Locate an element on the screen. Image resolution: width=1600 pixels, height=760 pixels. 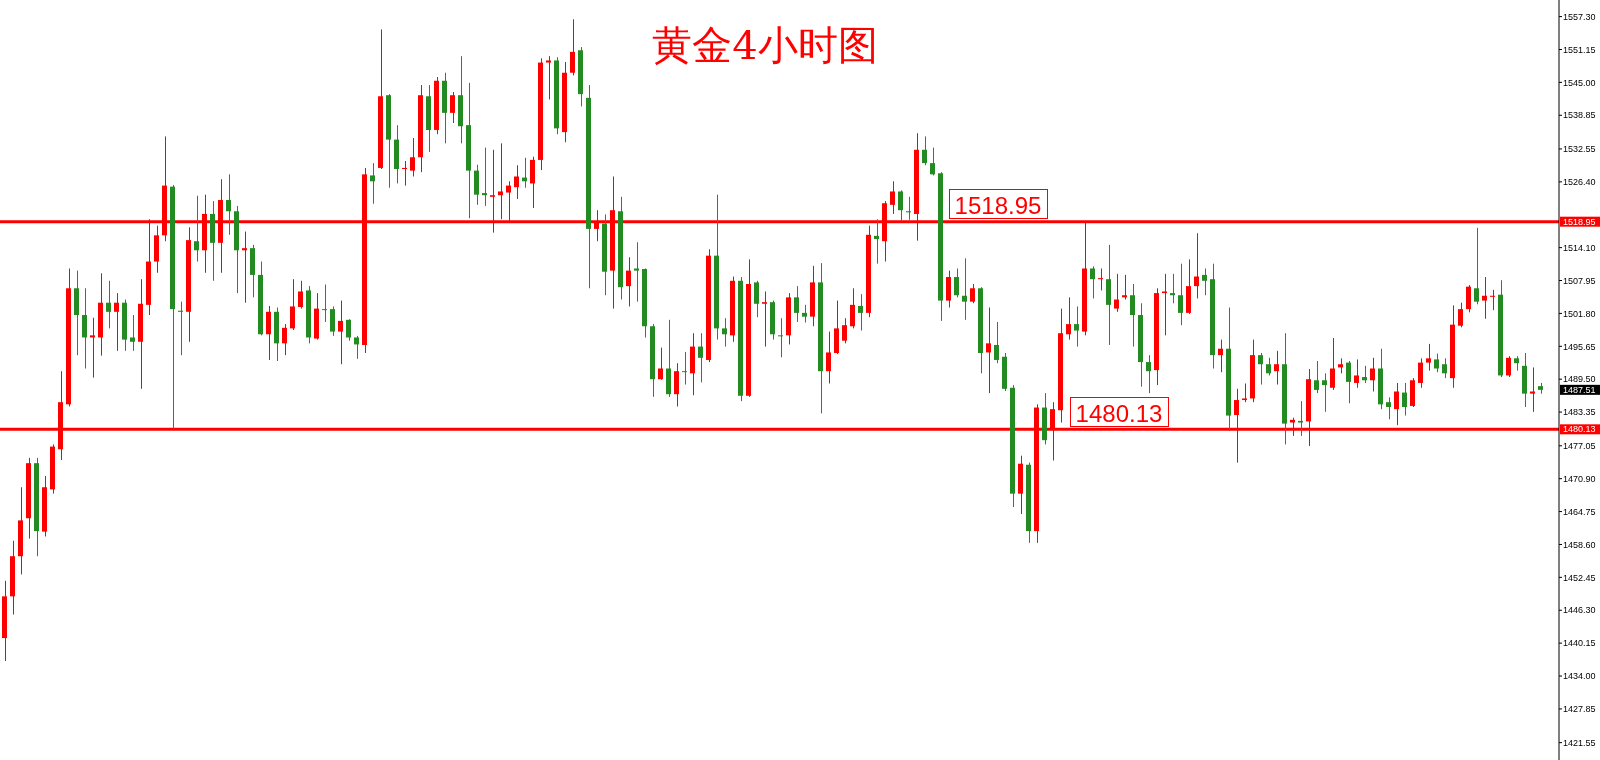
y-tick-label: 1464.75 is located at coordinates (1579, 511).